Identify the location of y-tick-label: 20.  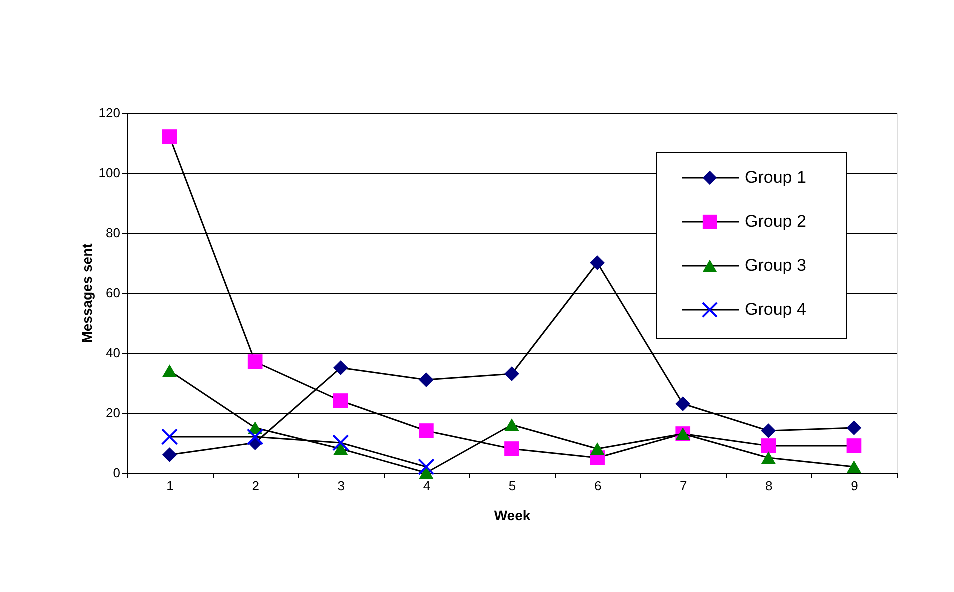
(113, 413).